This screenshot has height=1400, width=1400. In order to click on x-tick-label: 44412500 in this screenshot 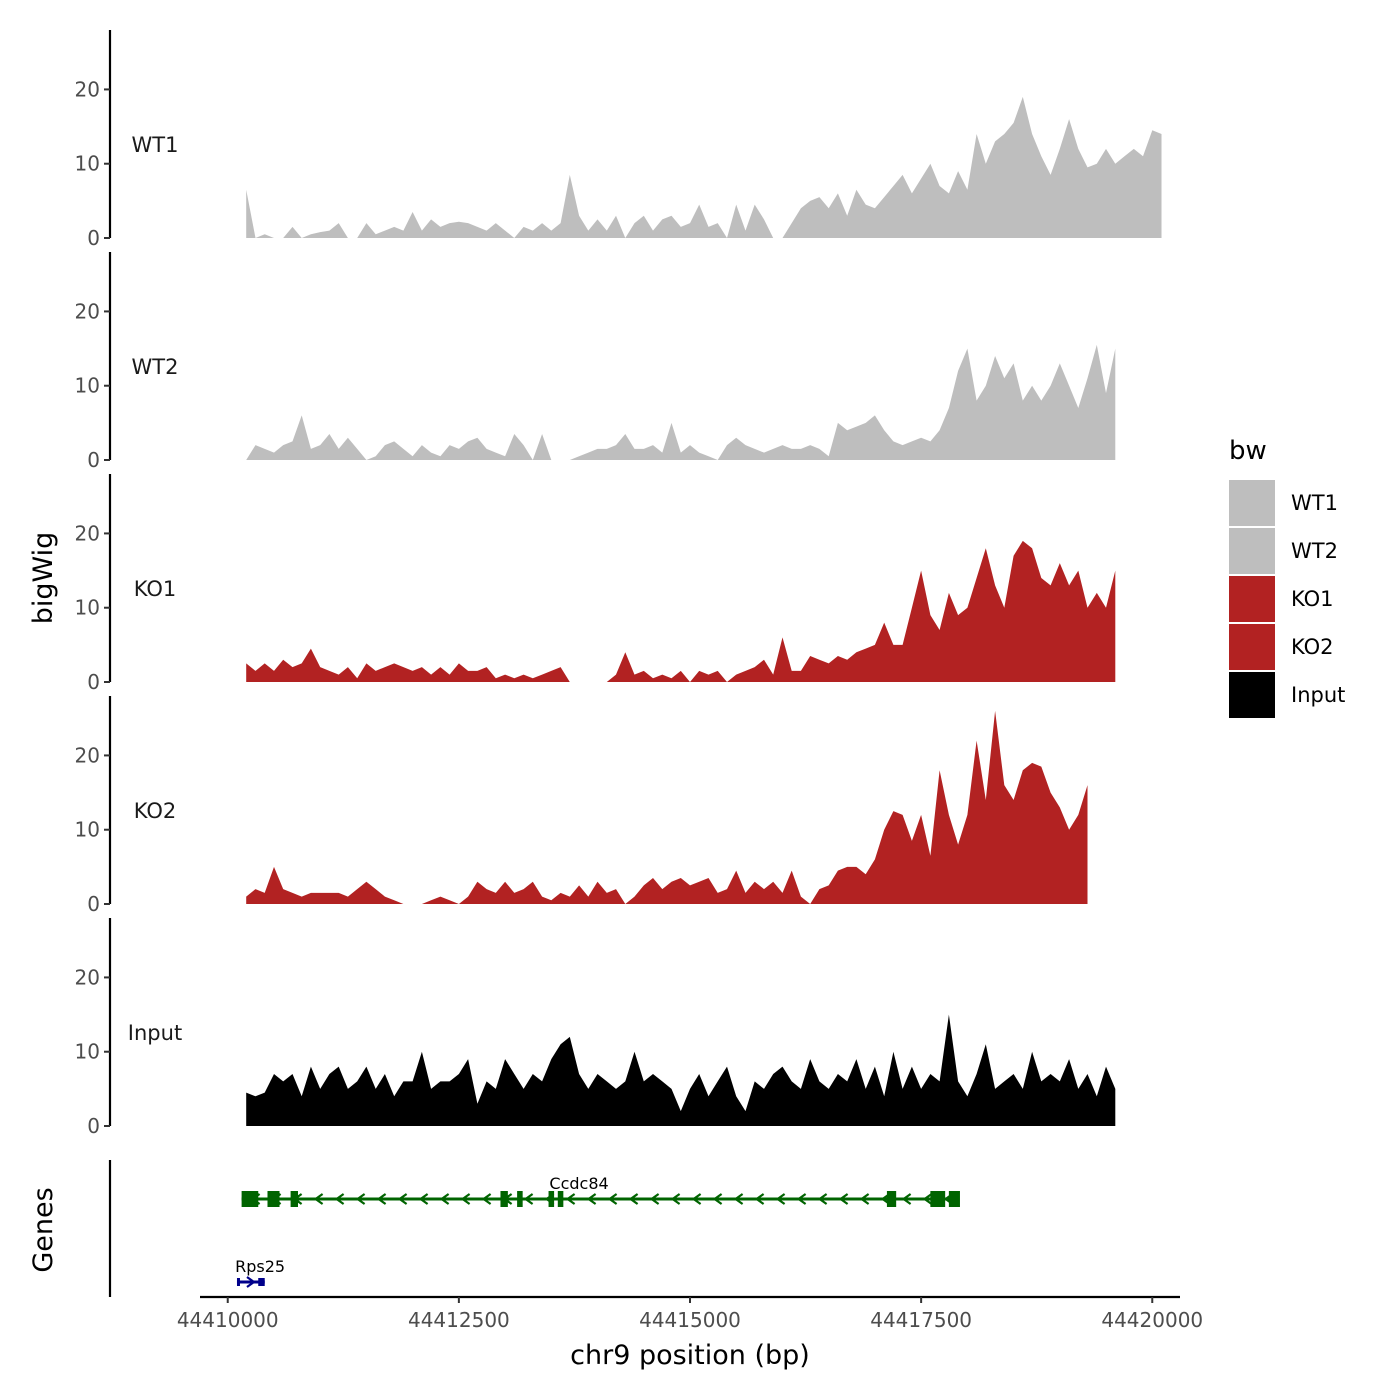, I will do `click(459, 1320)`.